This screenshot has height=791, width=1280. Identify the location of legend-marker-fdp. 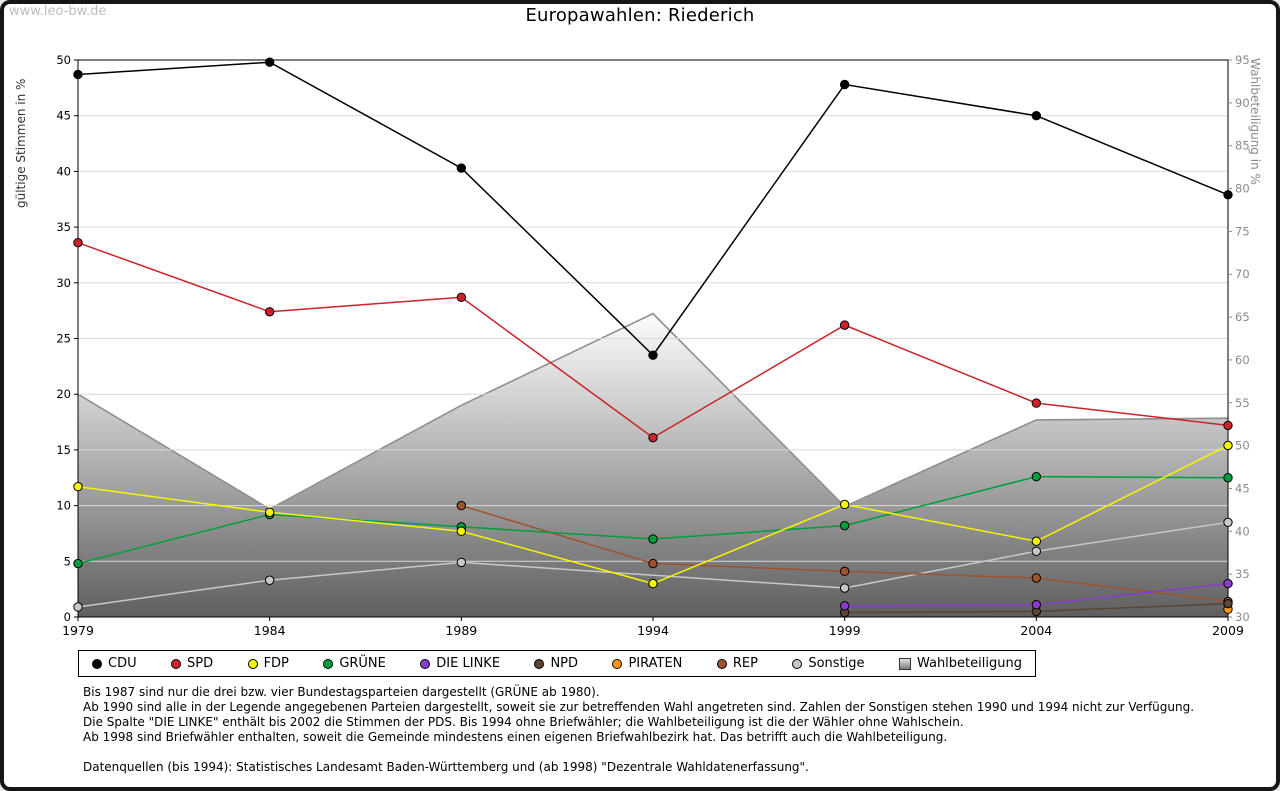
(252, 663).